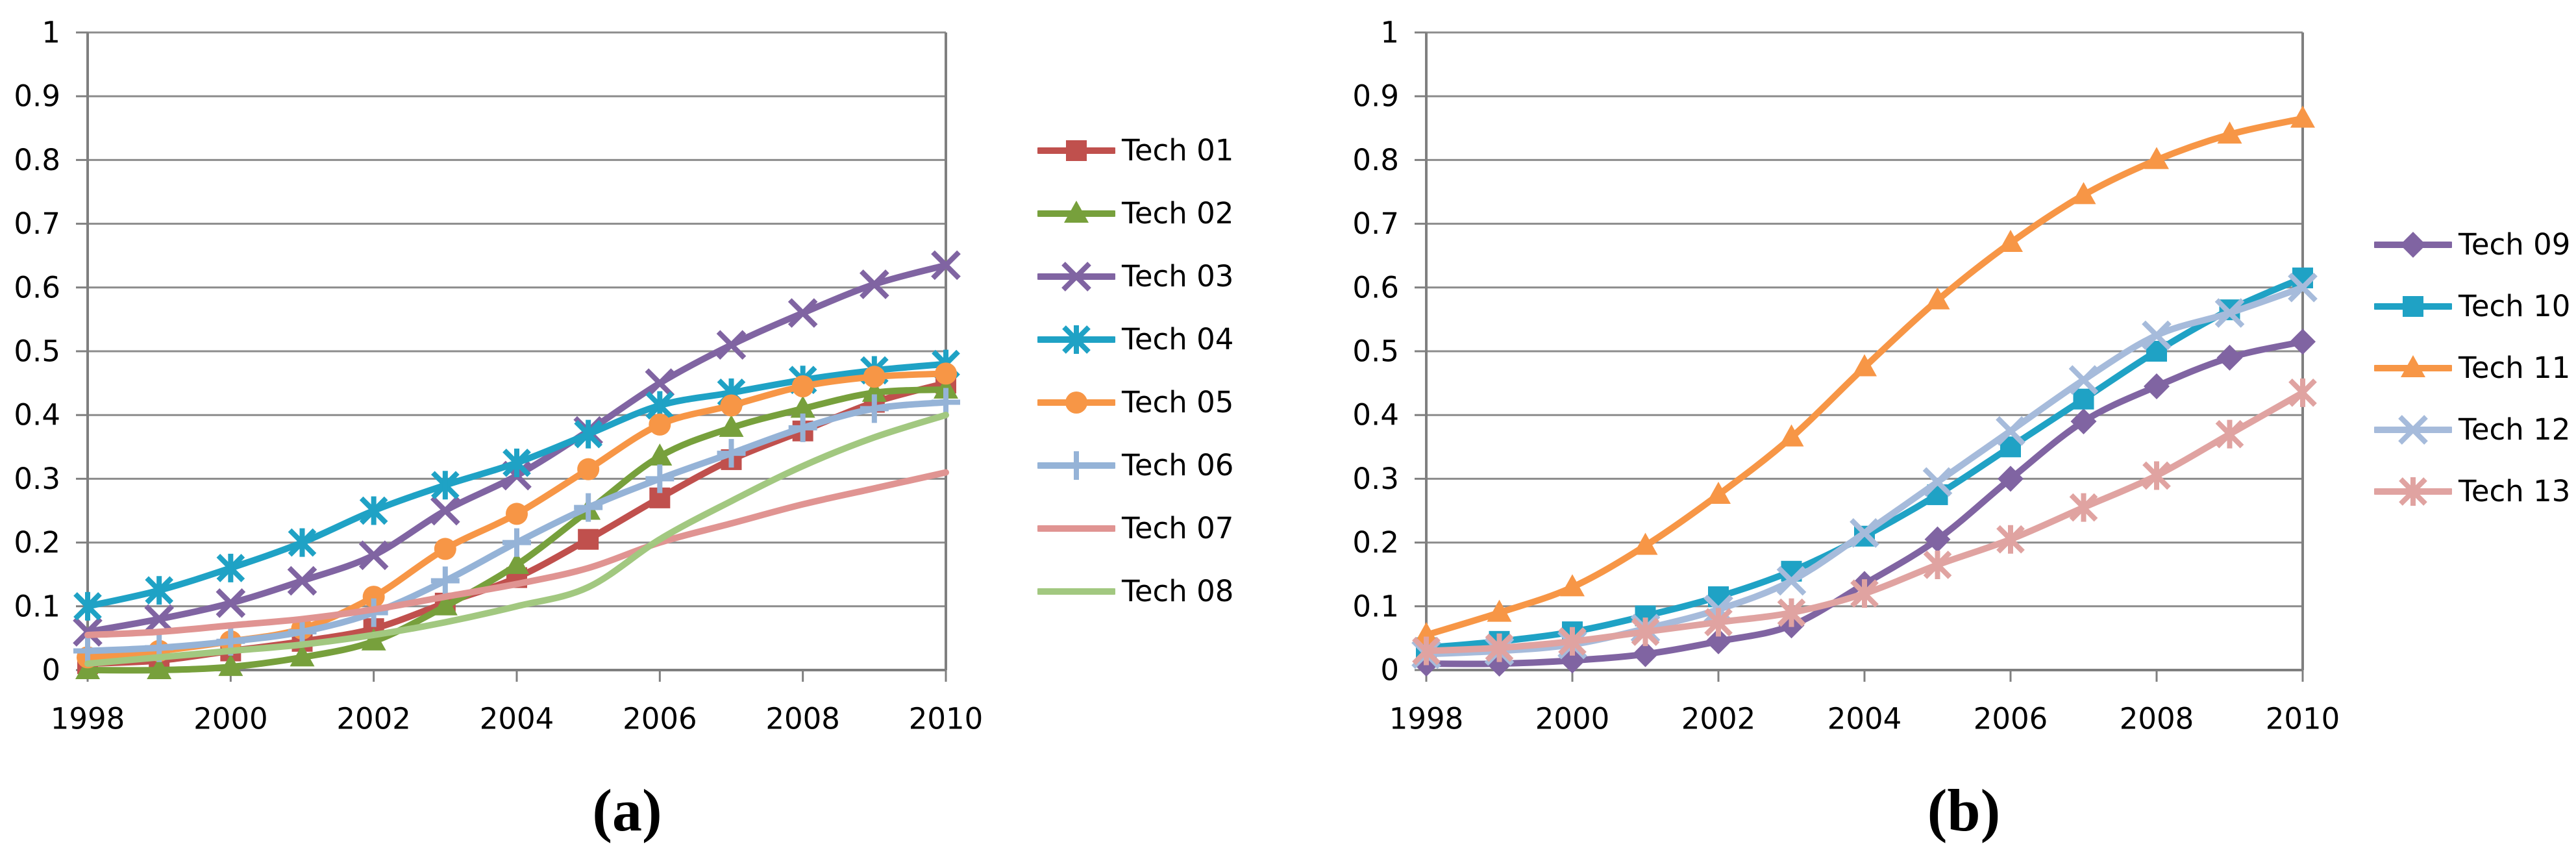 The image size is (2576, 859). What do you see at coordinates (2472, 306) in the screenshot?
I see `legend-item-tech-10: Tech 10` at bounding box center [2472, 306].